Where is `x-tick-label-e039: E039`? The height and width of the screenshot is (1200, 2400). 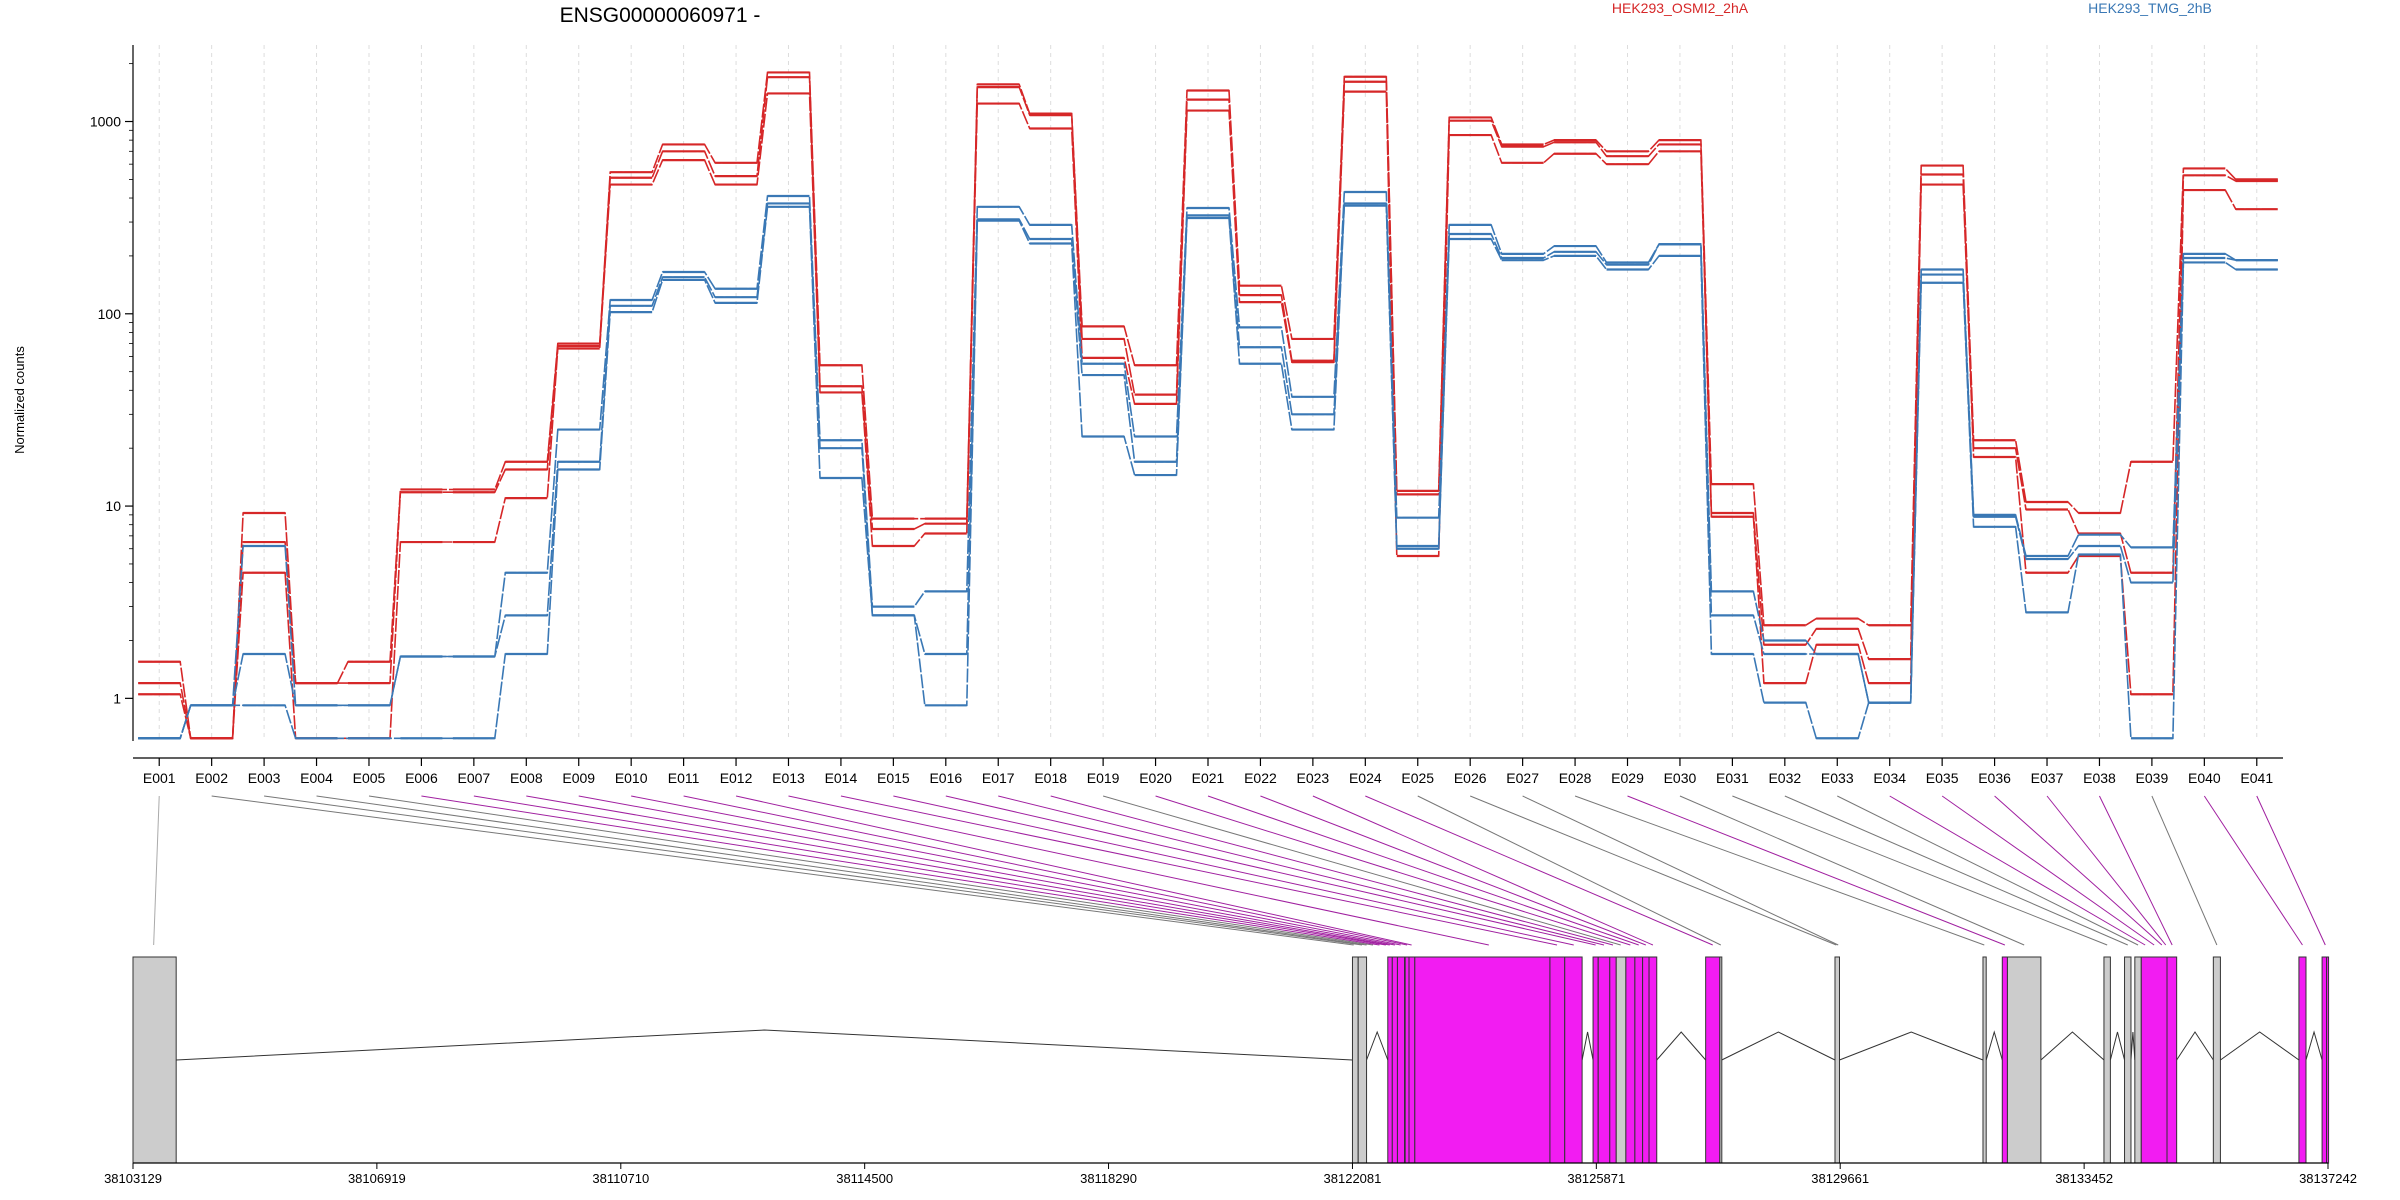 x-tick-label-e039: E039 is located at coordinates (2152, 778).